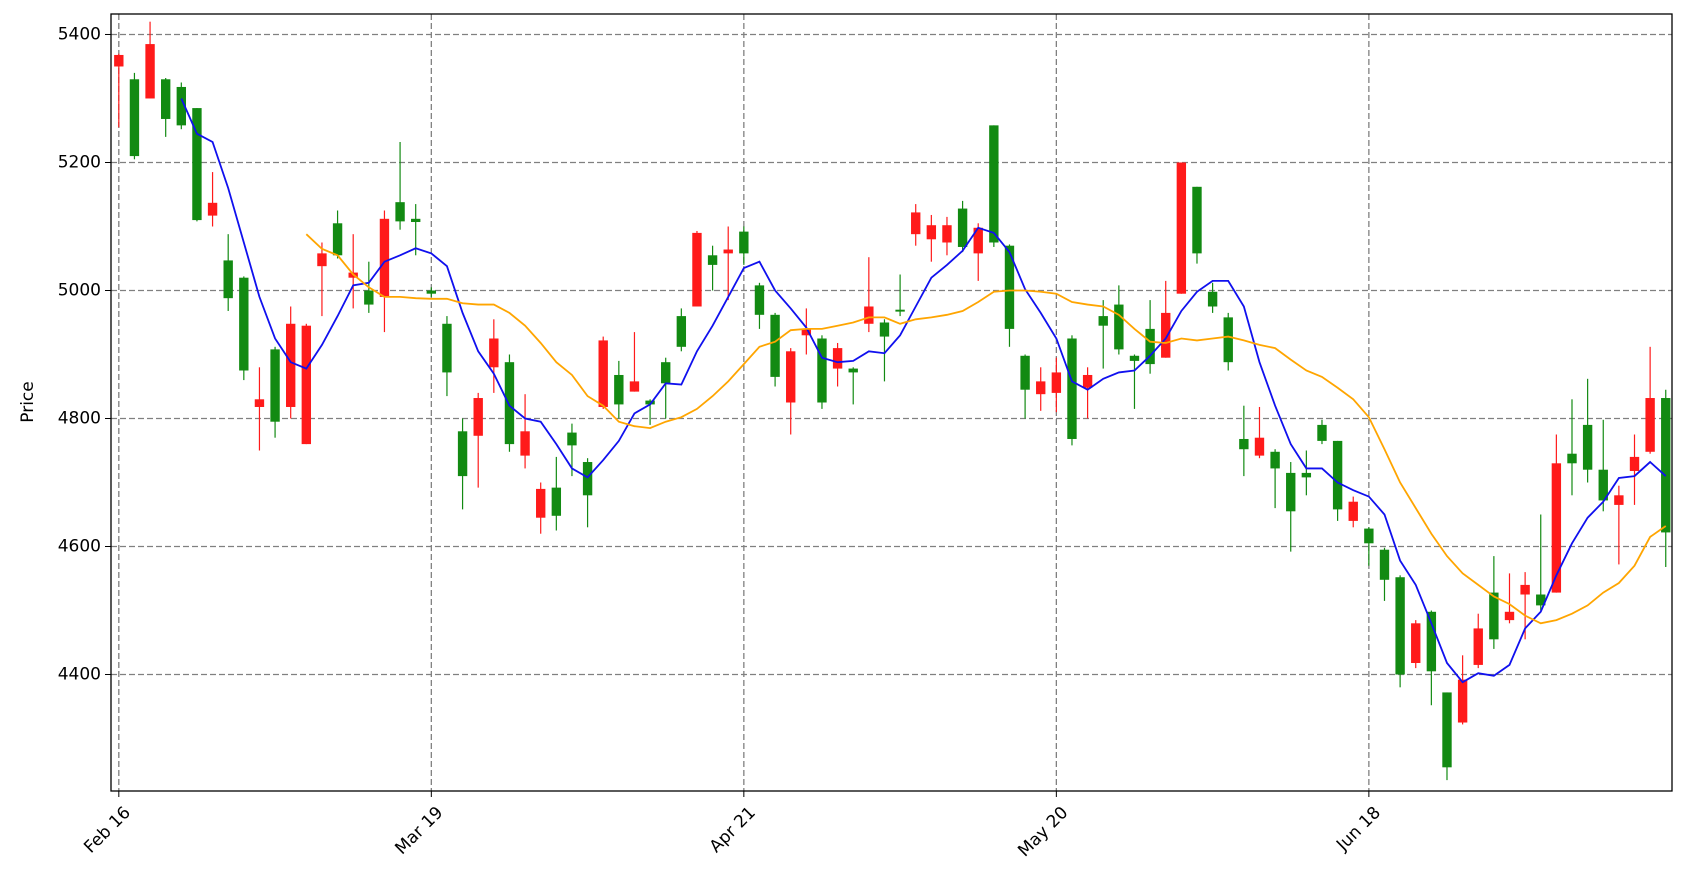 This screenshot has height=889, width=1688. What do you see at coordinates (1358, 829) in the screenshot?
I see `x-tick-label: Jun 18` at bounding box center [1358, 829].